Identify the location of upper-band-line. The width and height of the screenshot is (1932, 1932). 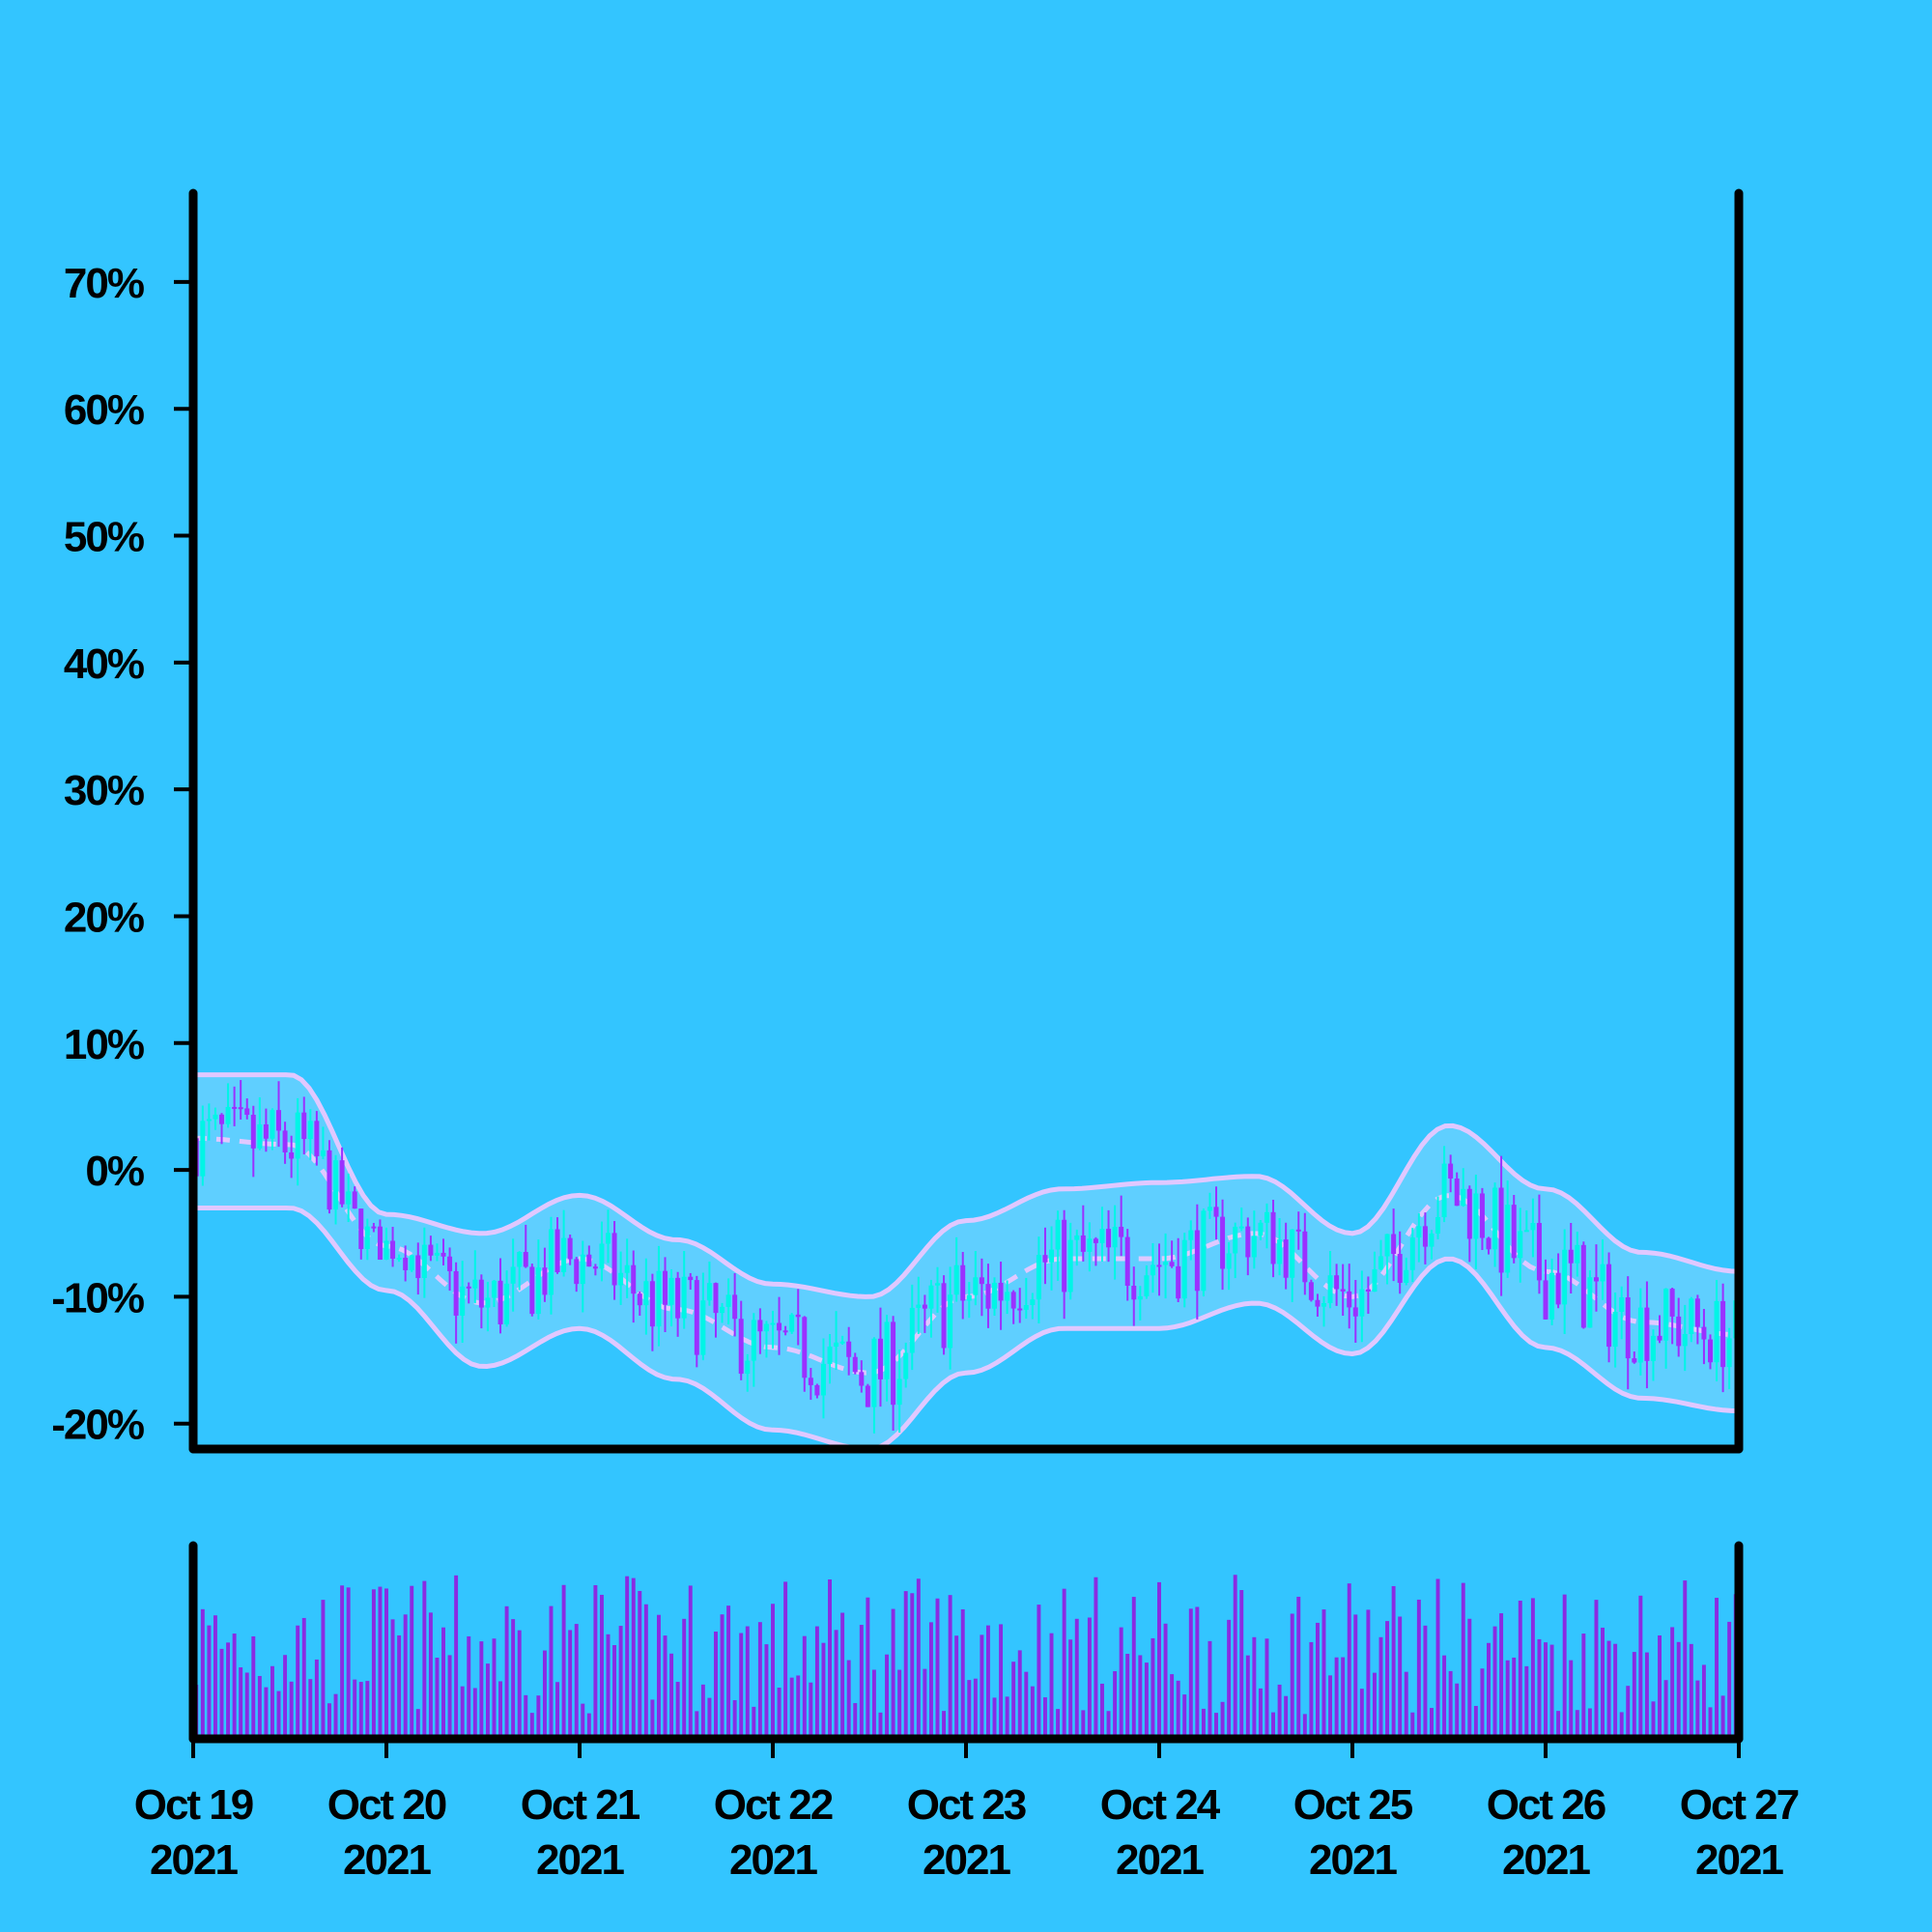
(966, 1185).